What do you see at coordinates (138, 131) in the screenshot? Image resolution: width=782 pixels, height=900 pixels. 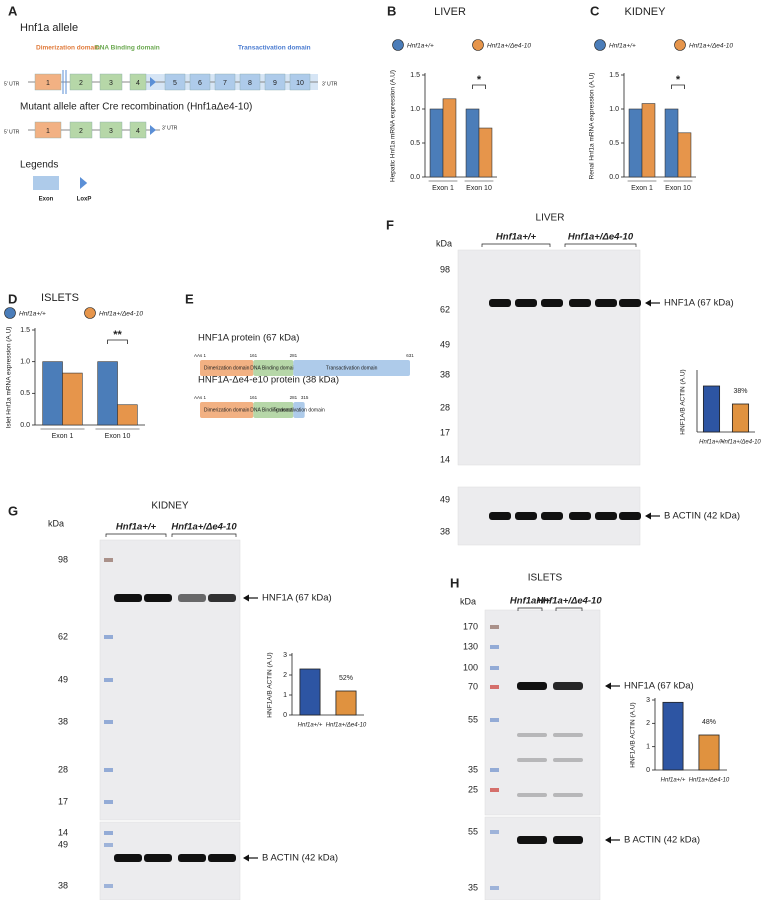 I see `exon-label: 4` at bounding box center [138, 131].